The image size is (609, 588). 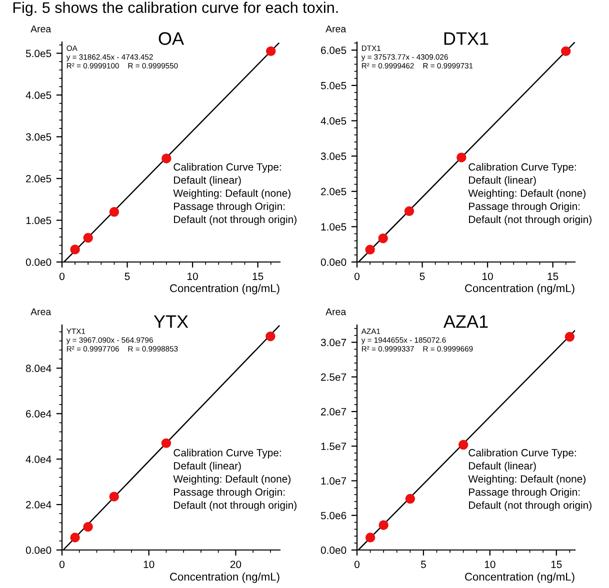 What do you see at coordinates (39, 459) in the screenshot?
I see `y-tick-label: 4.0e4` at bounding box center [39, 459].